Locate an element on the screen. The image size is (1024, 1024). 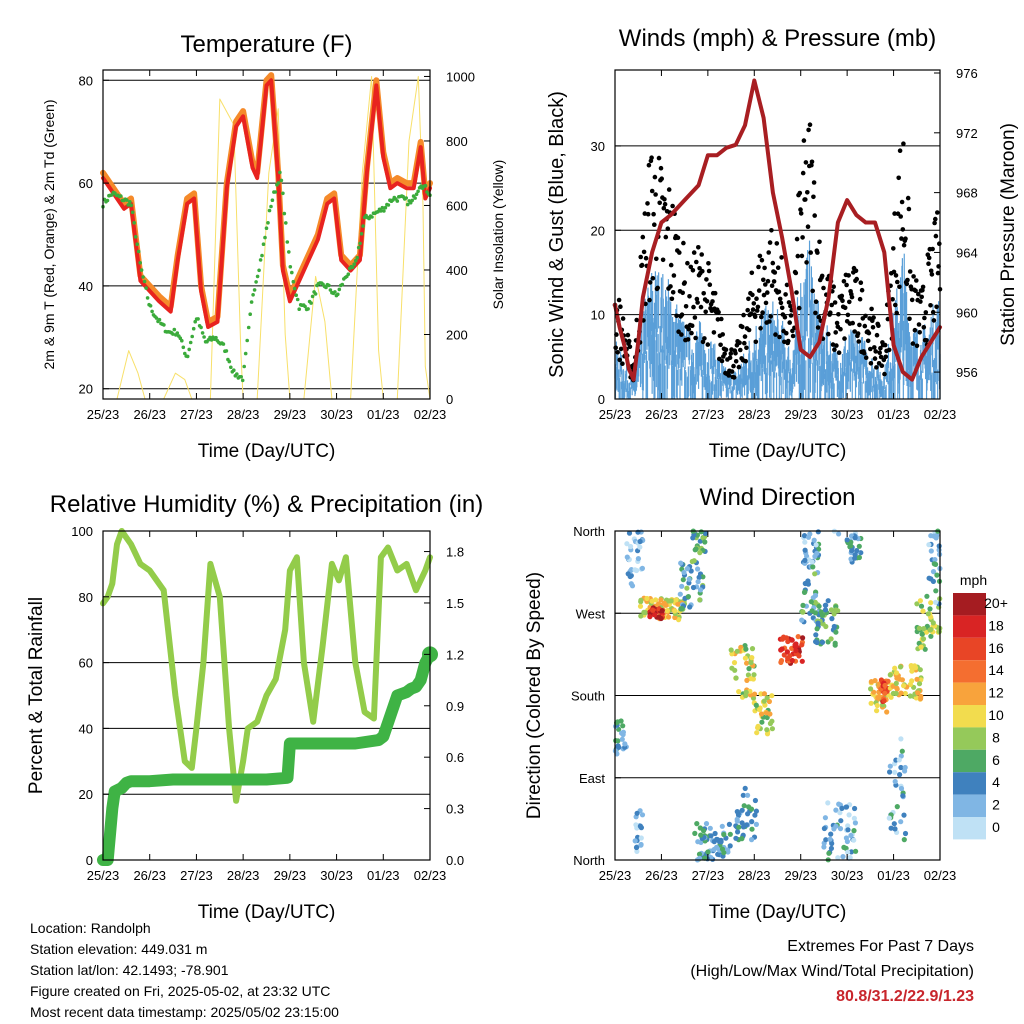
x-tick-label: 01/23 is located at coordinates (383, 875).